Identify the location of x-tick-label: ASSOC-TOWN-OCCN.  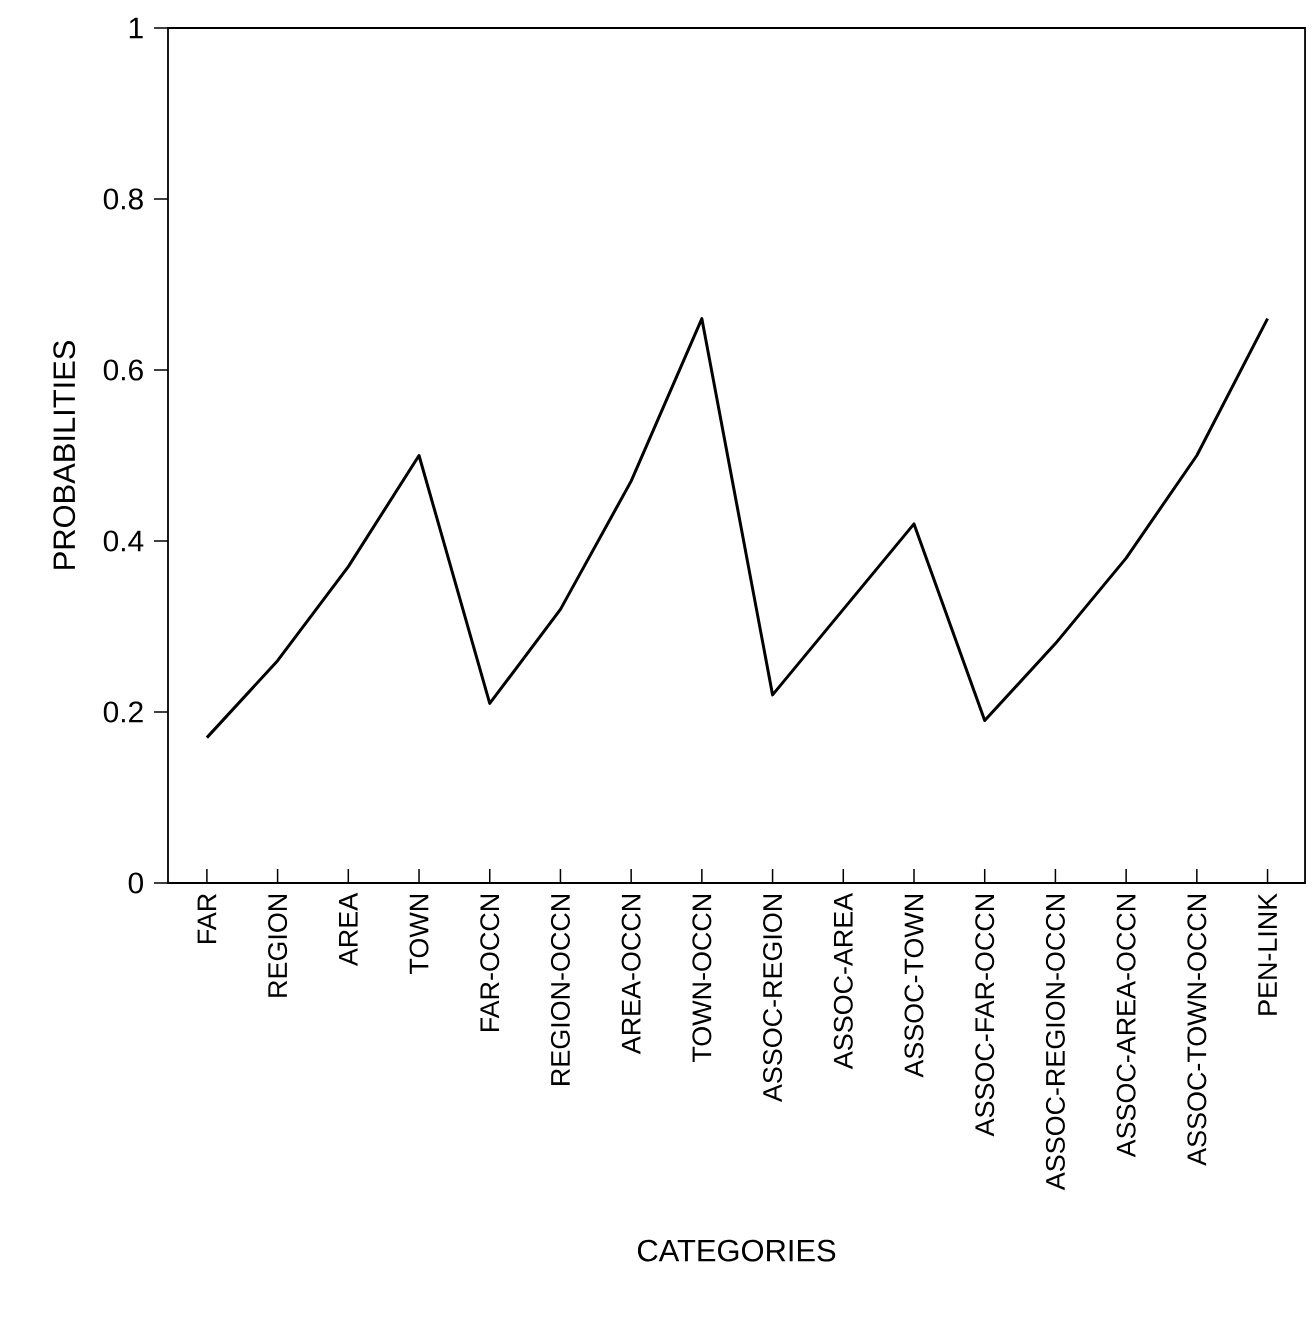
(1197, 1030).